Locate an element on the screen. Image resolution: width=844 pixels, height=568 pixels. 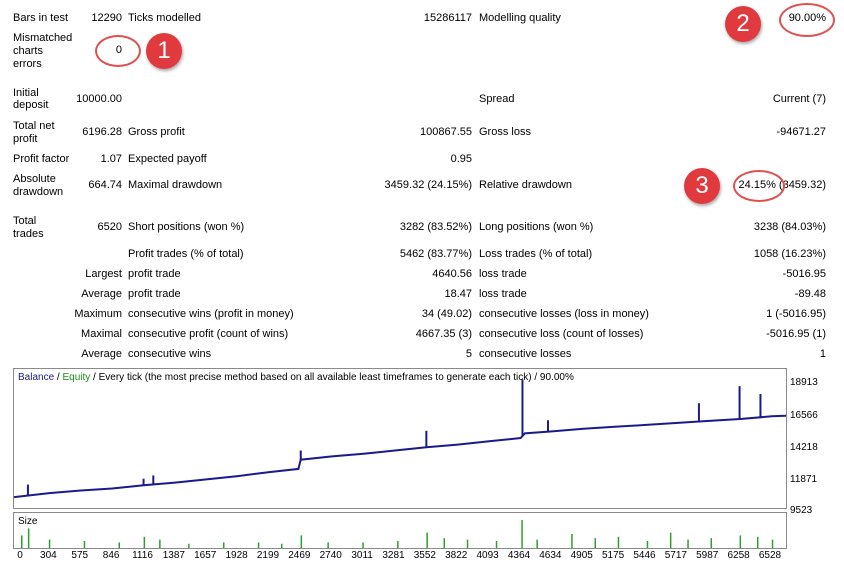
balance-series-line is located at coordinates (400, 456).